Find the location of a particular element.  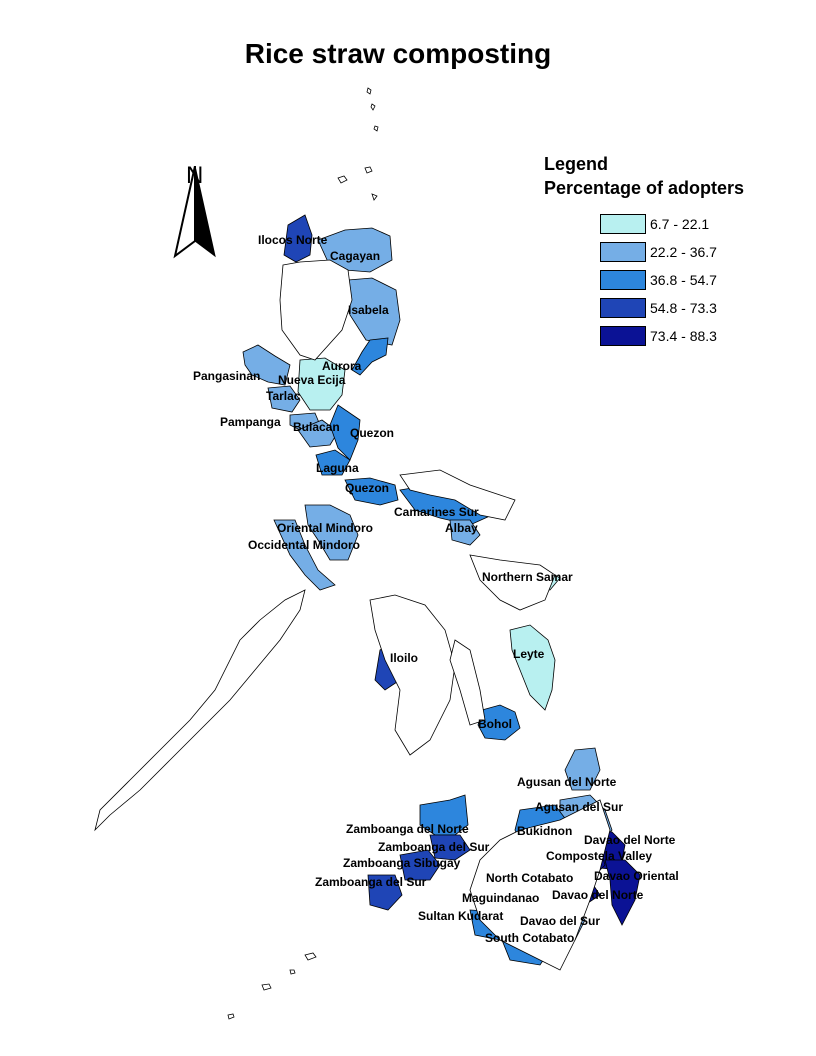

island-bicol-white is located at coordinates (457, 495).